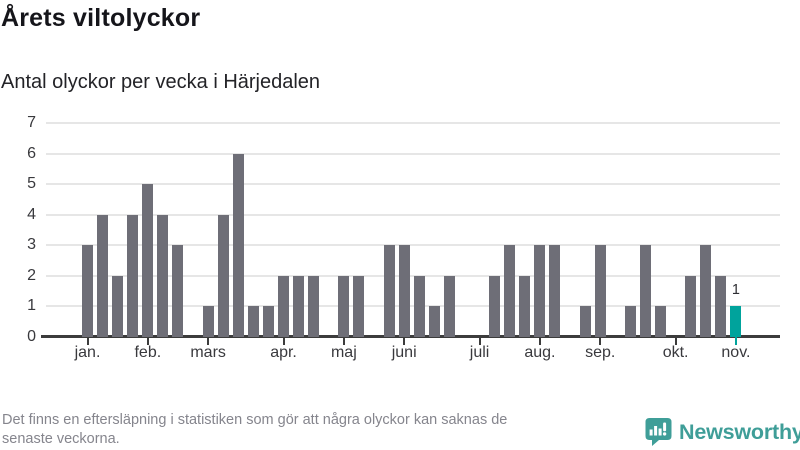 This screenshot has height=450, width=800. What do you see at coordinates (208, 341) in the screenshot?
I see `x-axis-tick-mars` at bounding box center [208, 341].